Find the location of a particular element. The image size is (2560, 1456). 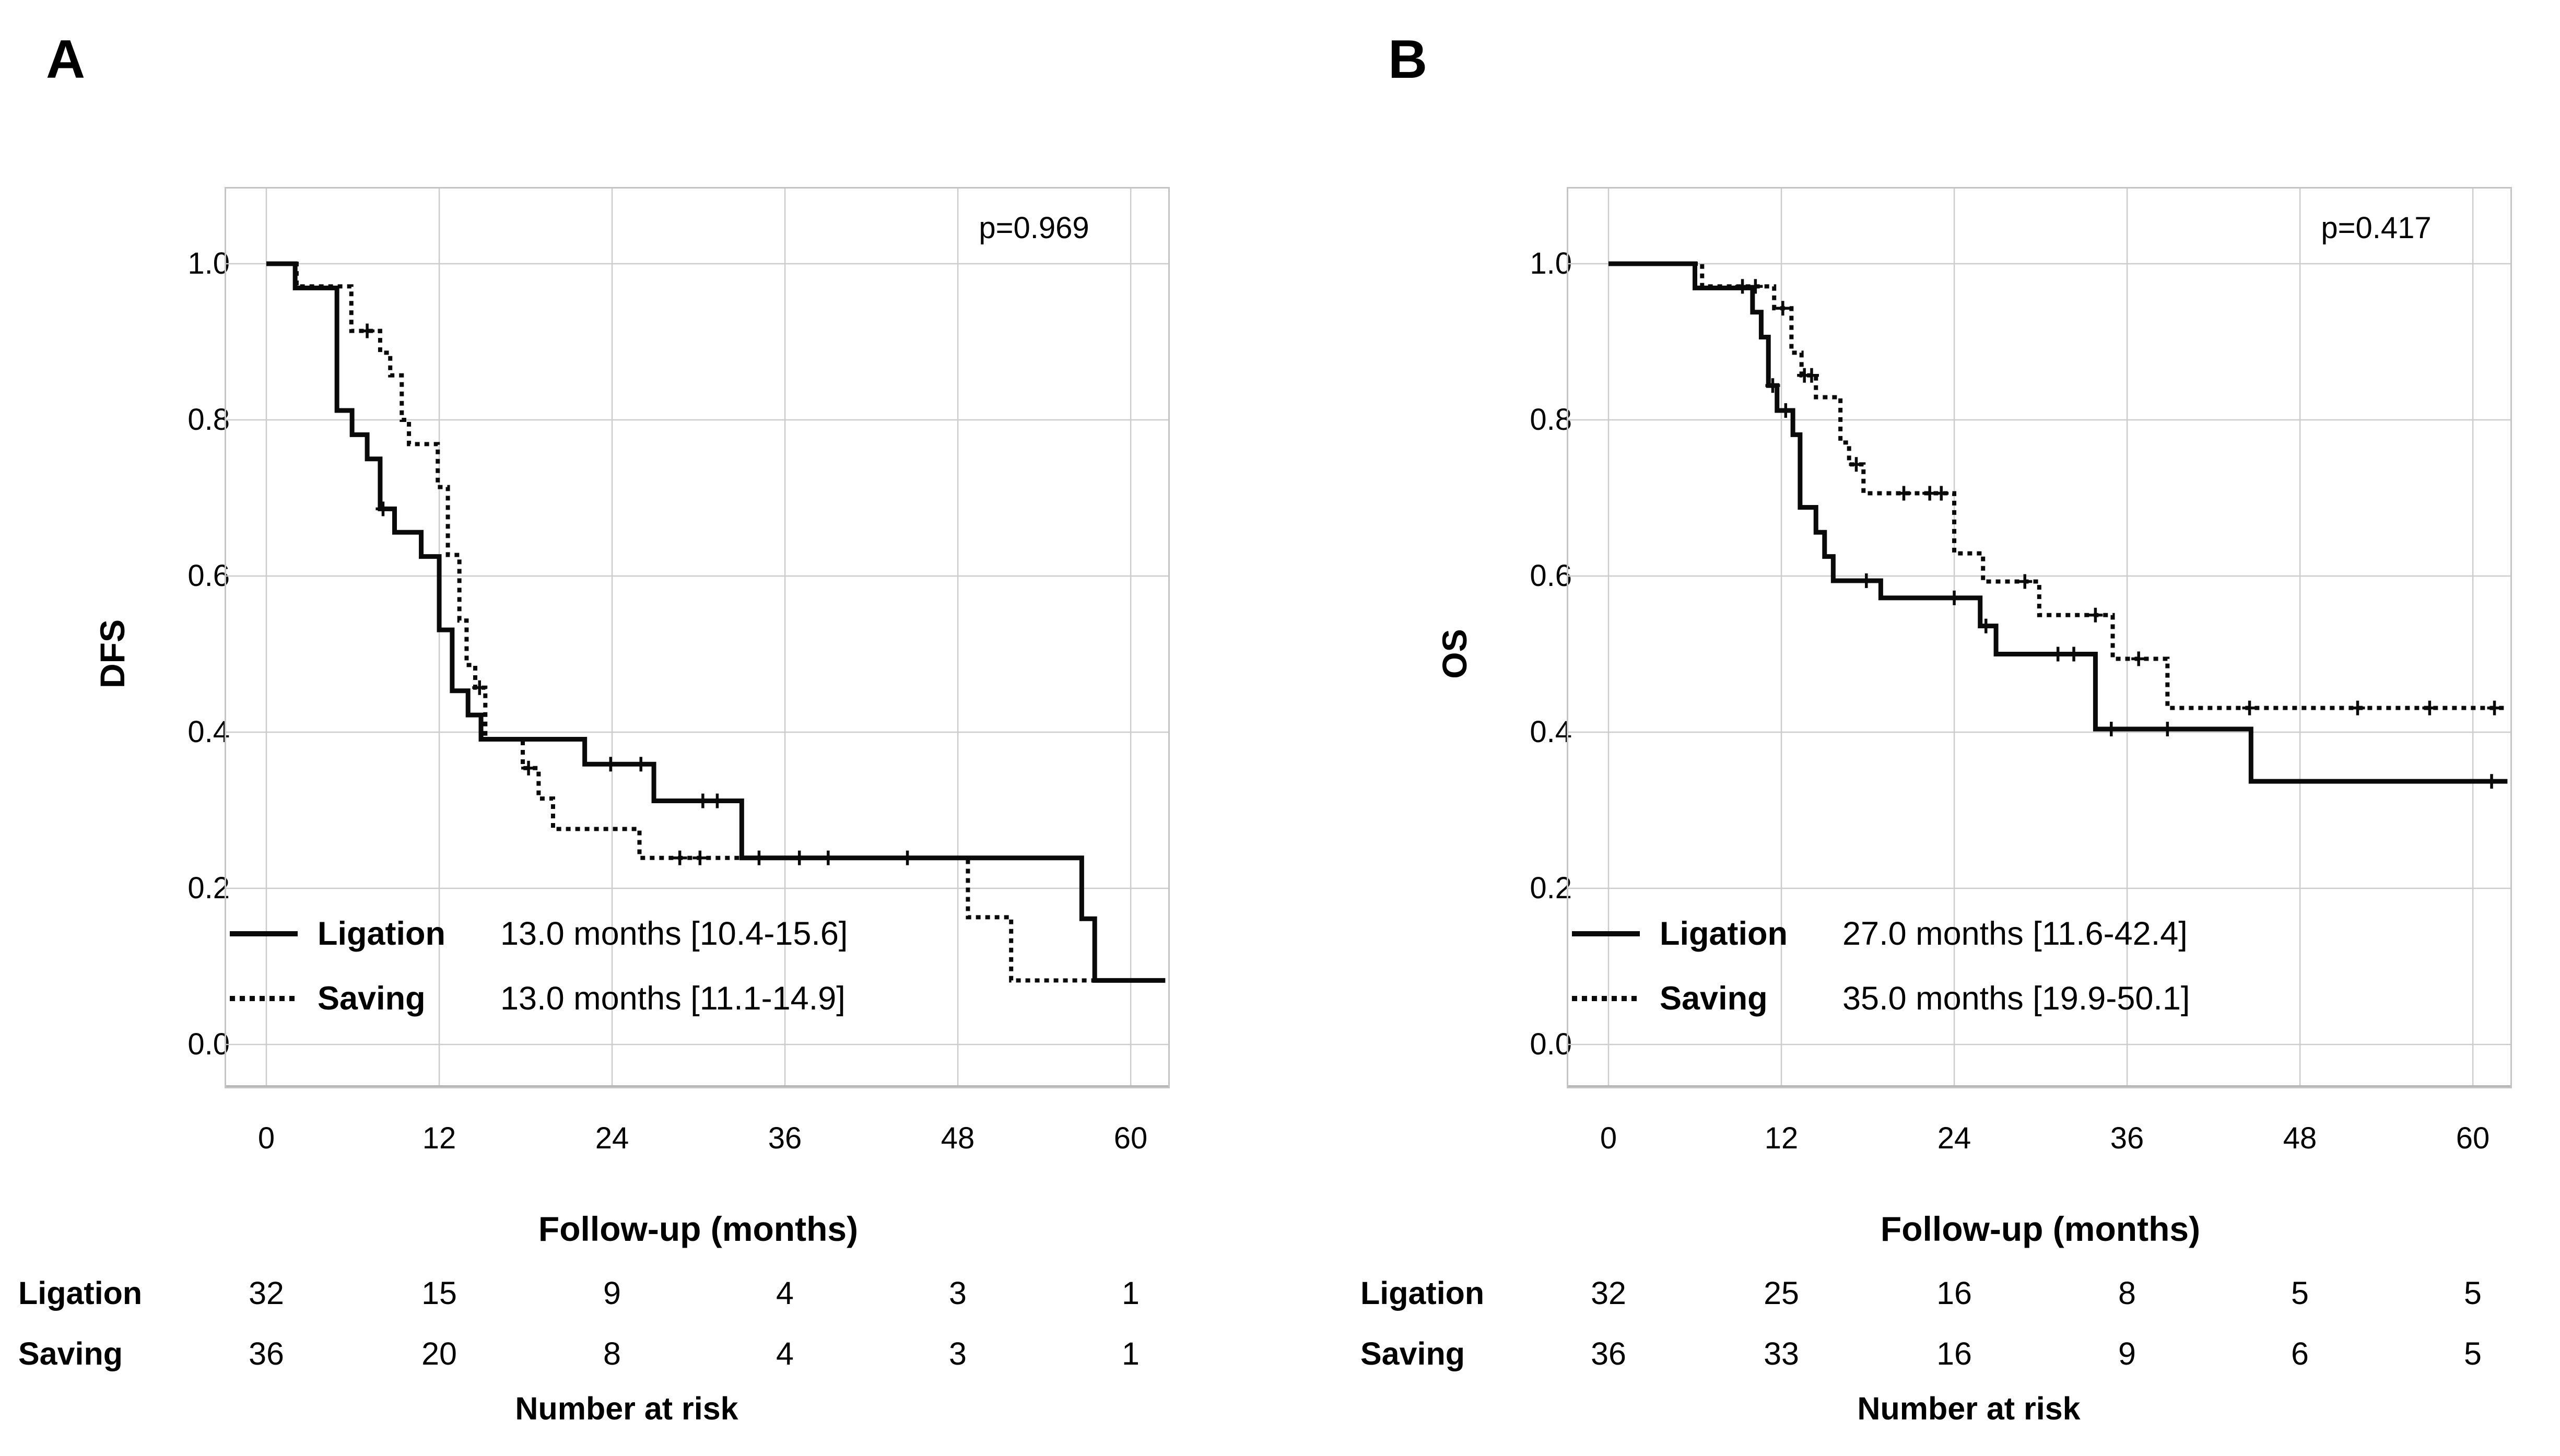

risk-row-counts: 36 20 8 4 3 1 is located at coordinates (699, 1353).